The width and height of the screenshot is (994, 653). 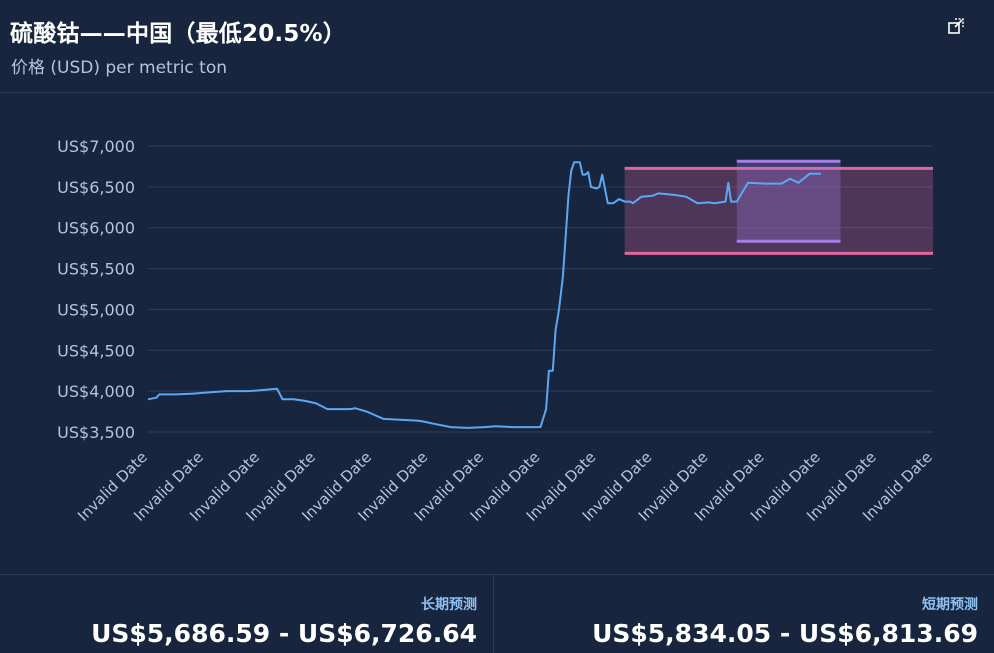 What do you see at coordinates (247, 614) in the screenshot?
I see `long-term-forecast: 长期预测 US$5,686.59 - US$6,726.64` at bounding box center [247, 614].